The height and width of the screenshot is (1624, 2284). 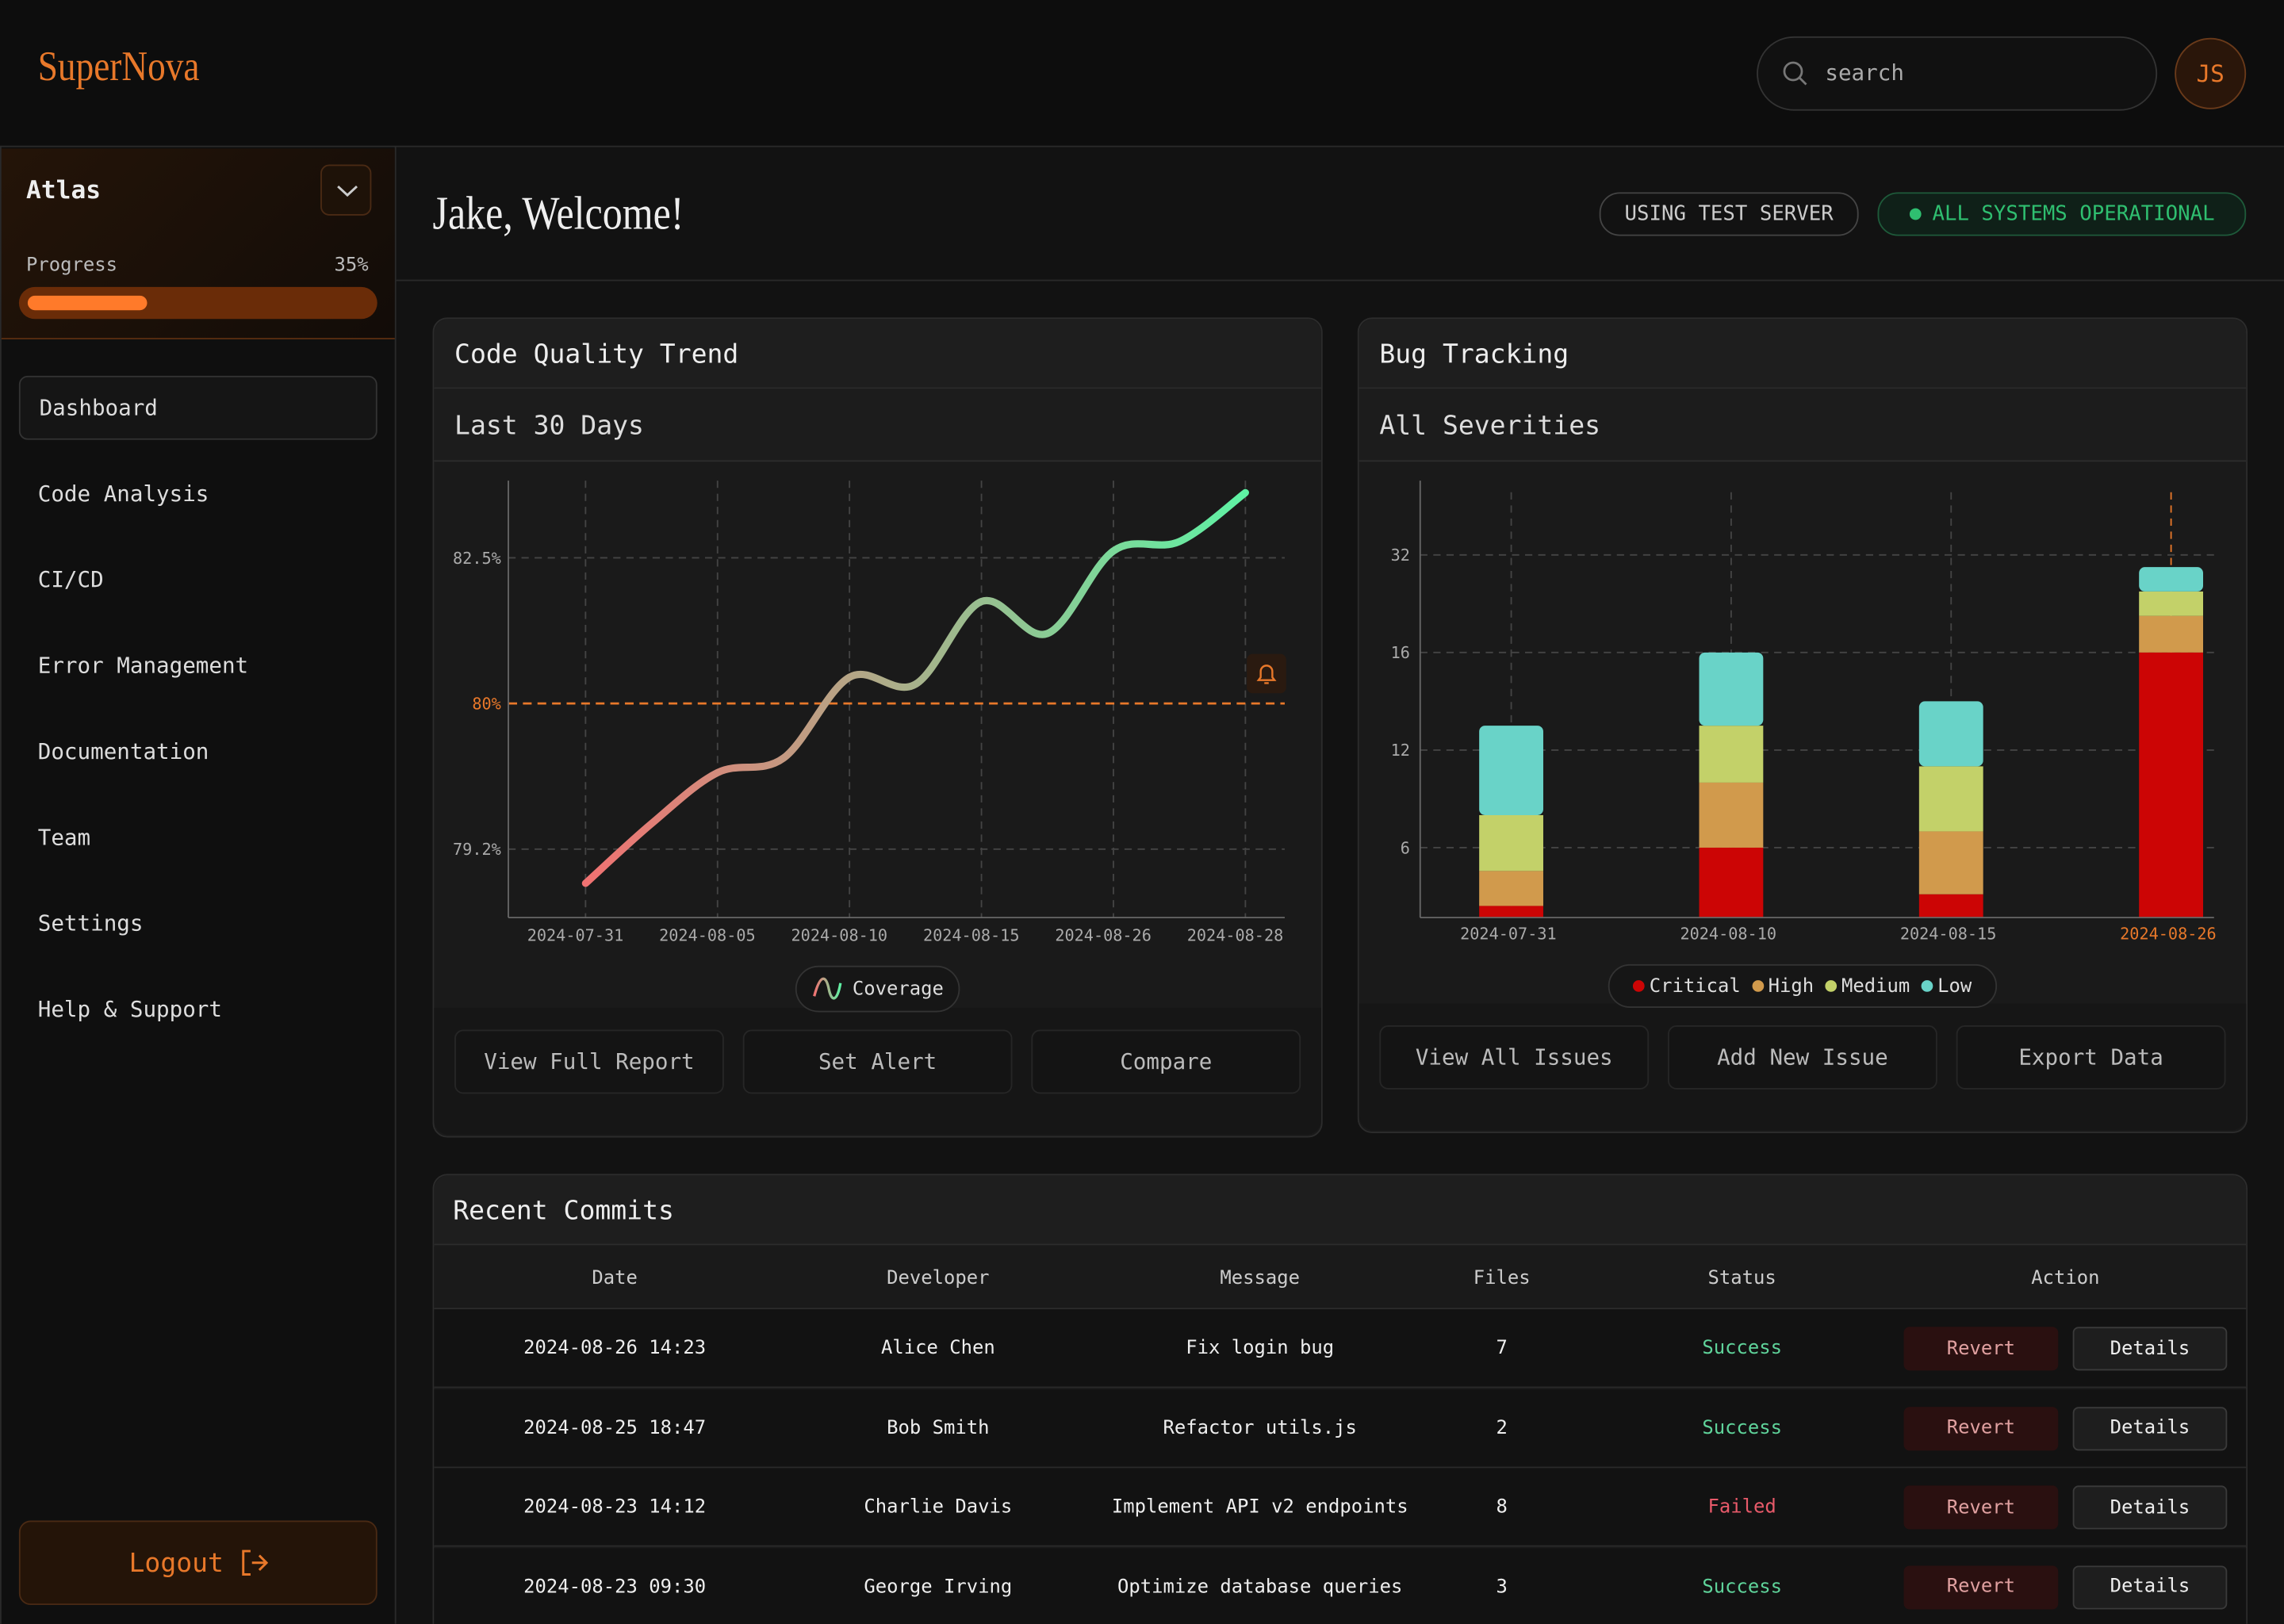 What do you see at coordinates (123, 494) in the screenshot?
I see `nav-item: Code Analysis` at bounding box center [123, 494].